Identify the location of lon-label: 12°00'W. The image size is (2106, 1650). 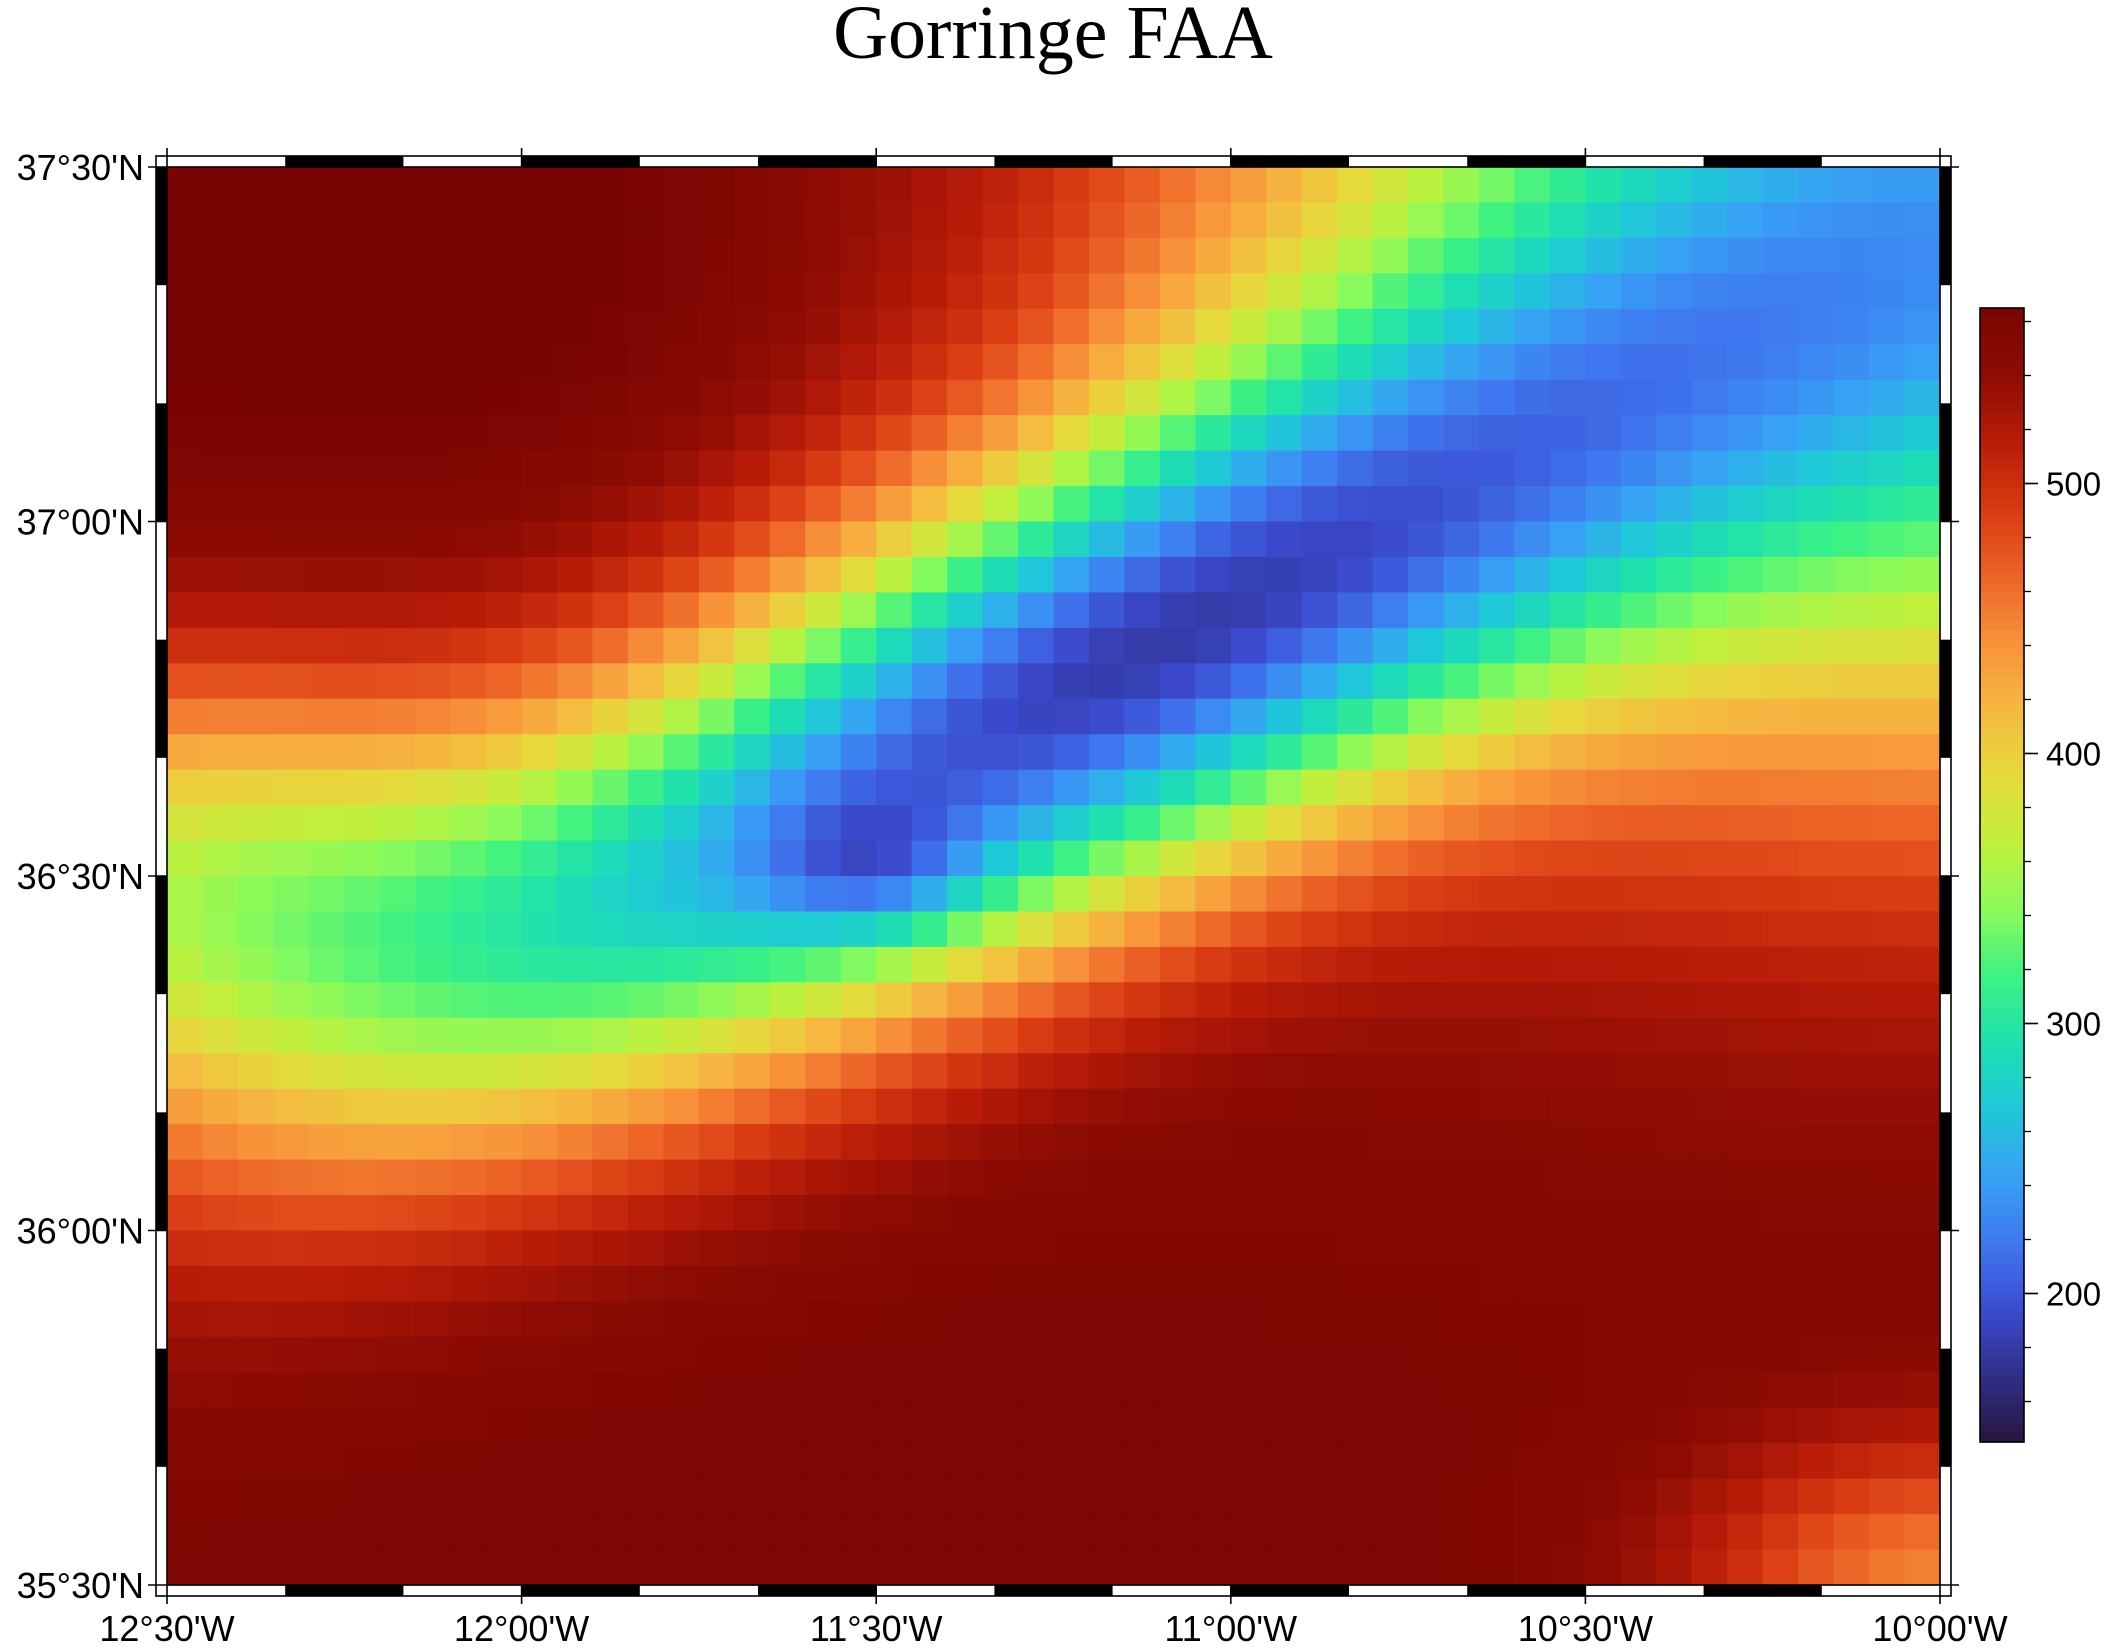
(521, 1626).